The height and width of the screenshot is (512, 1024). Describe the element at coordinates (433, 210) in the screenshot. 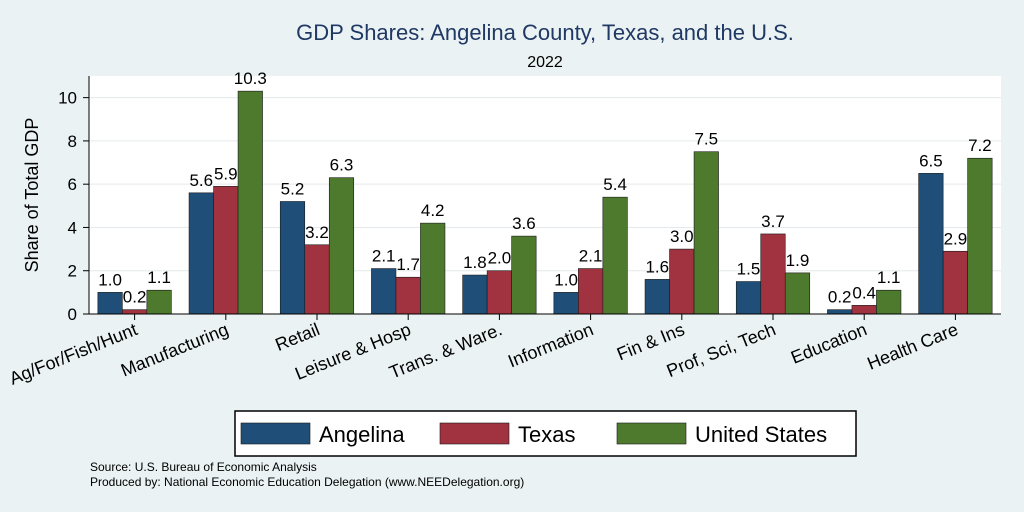

I see `data-label: 4.2` at that location.